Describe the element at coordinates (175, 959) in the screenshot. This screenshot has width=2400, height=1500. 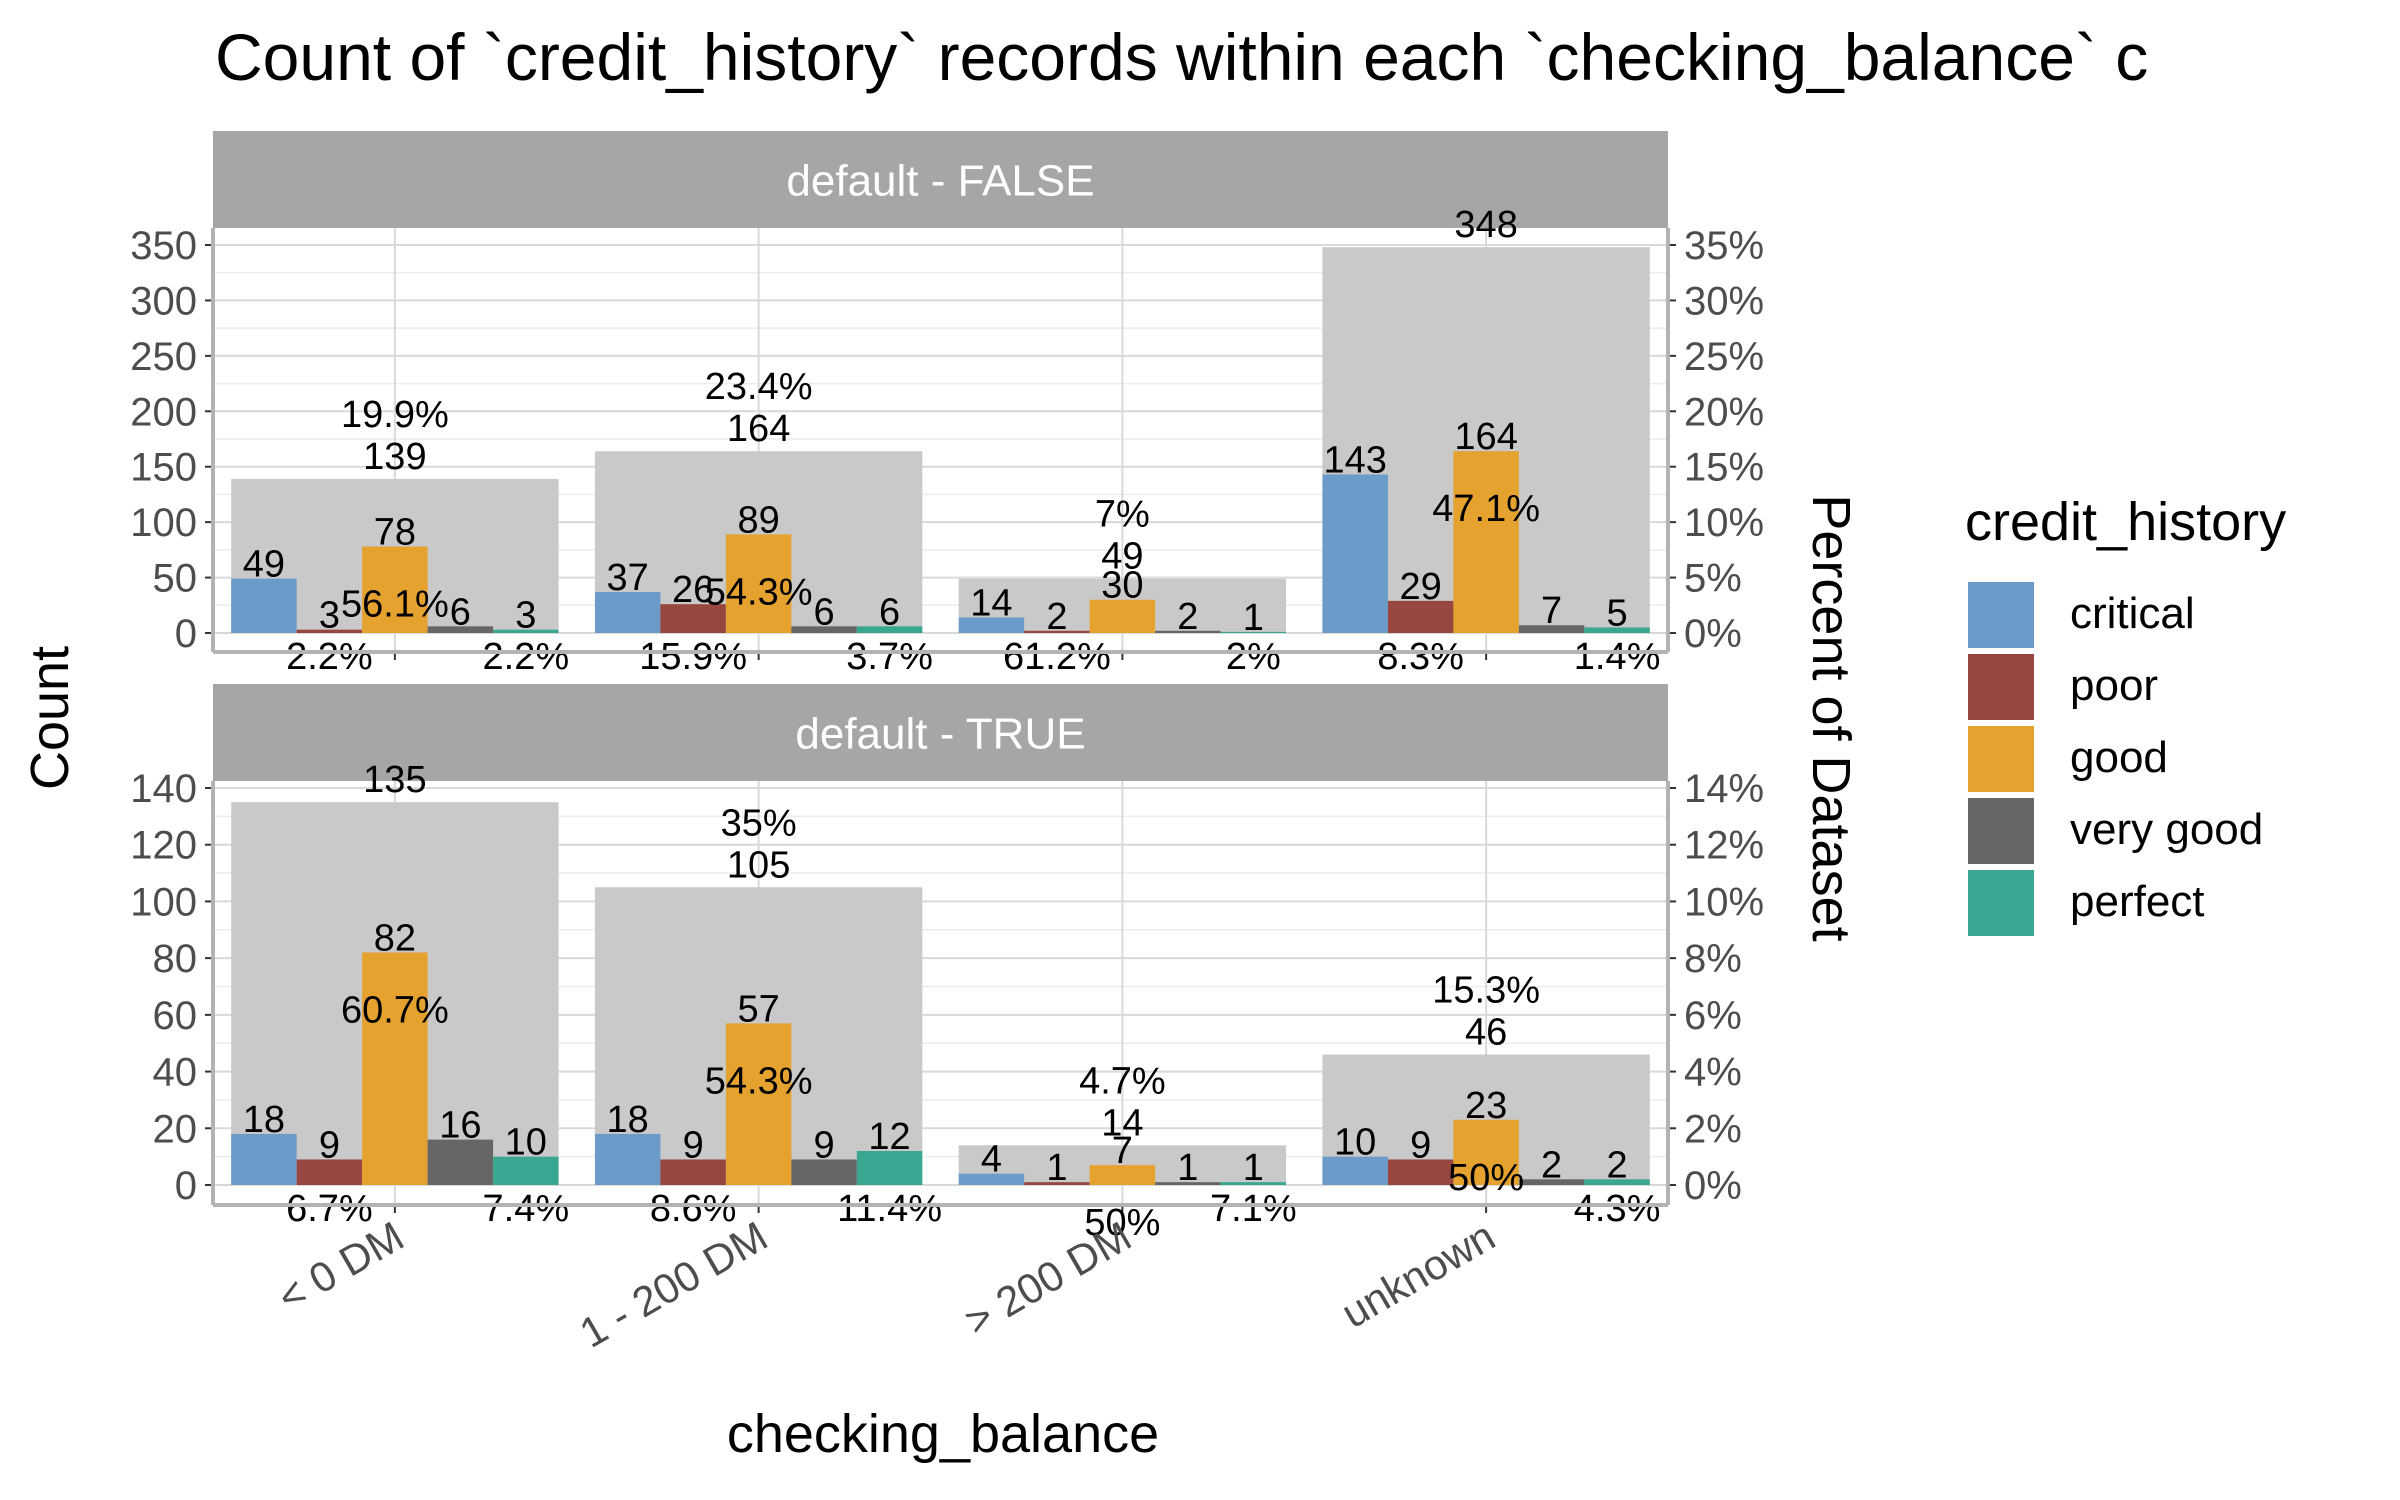
I see `y-tick-label: 80` at that location.